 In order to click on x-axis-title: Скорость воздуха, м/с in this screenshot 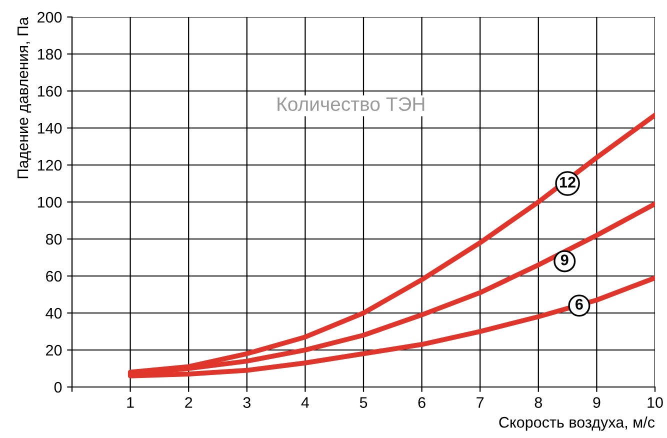, I will do `click(577, 423)`.